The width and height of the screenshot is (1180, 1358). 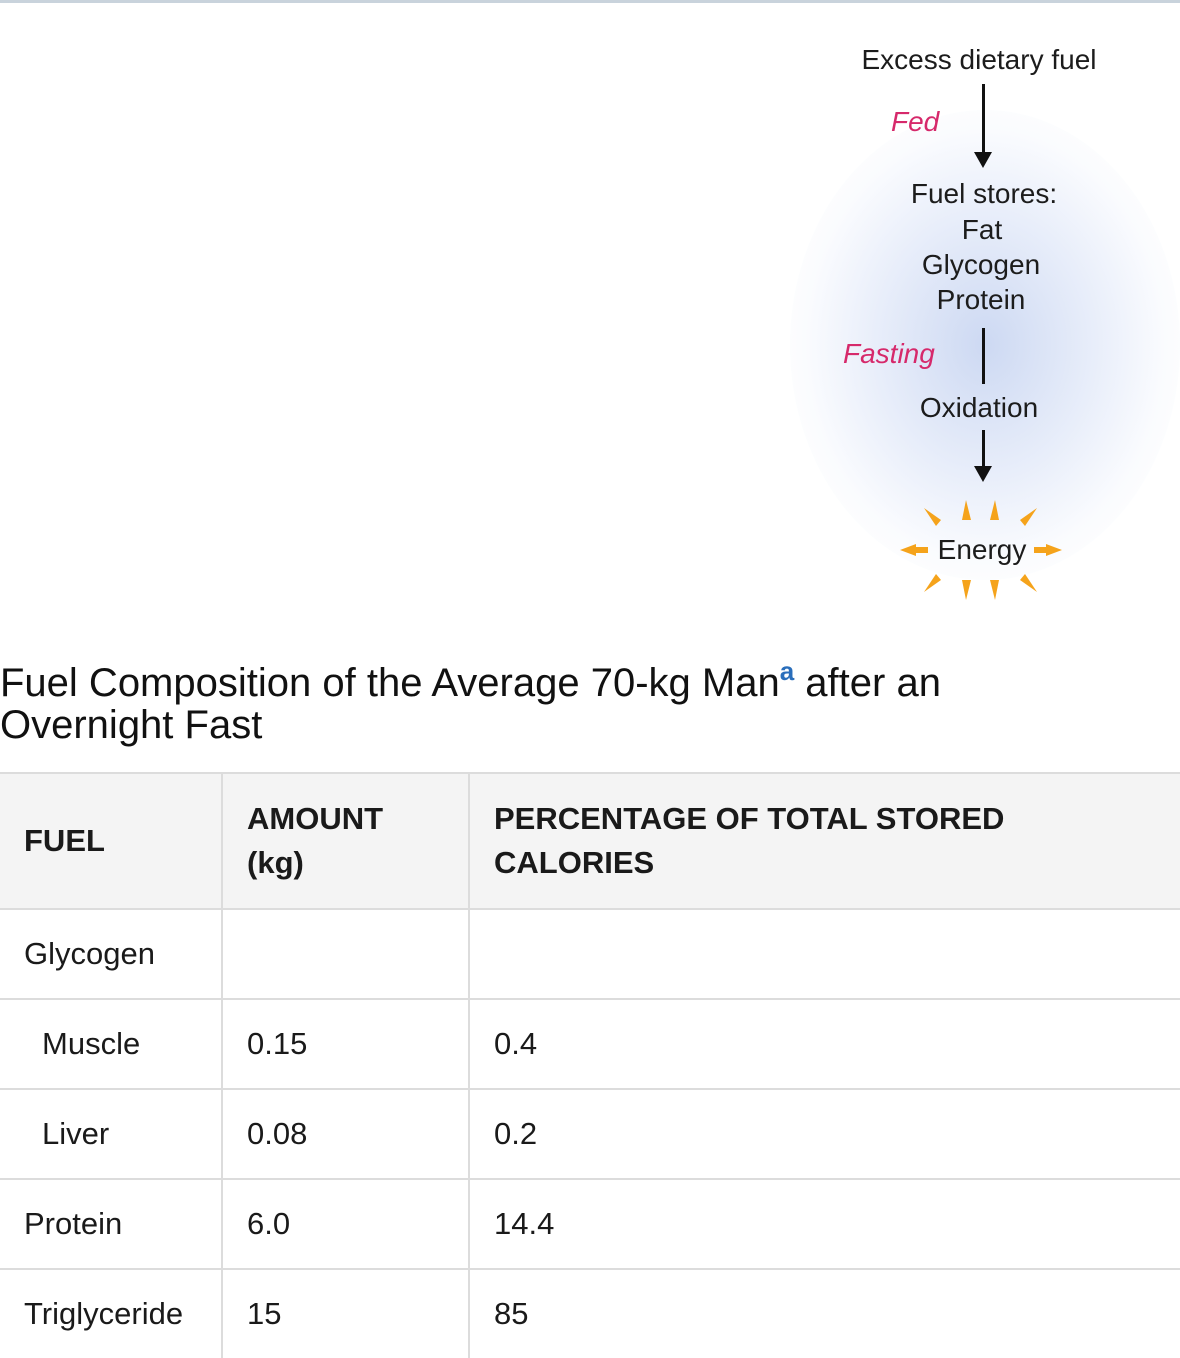 What do you see at coordinates (889, 353) in the screenshot?
I see `fasting-label: Fasting` at bounding box center [889, 353].